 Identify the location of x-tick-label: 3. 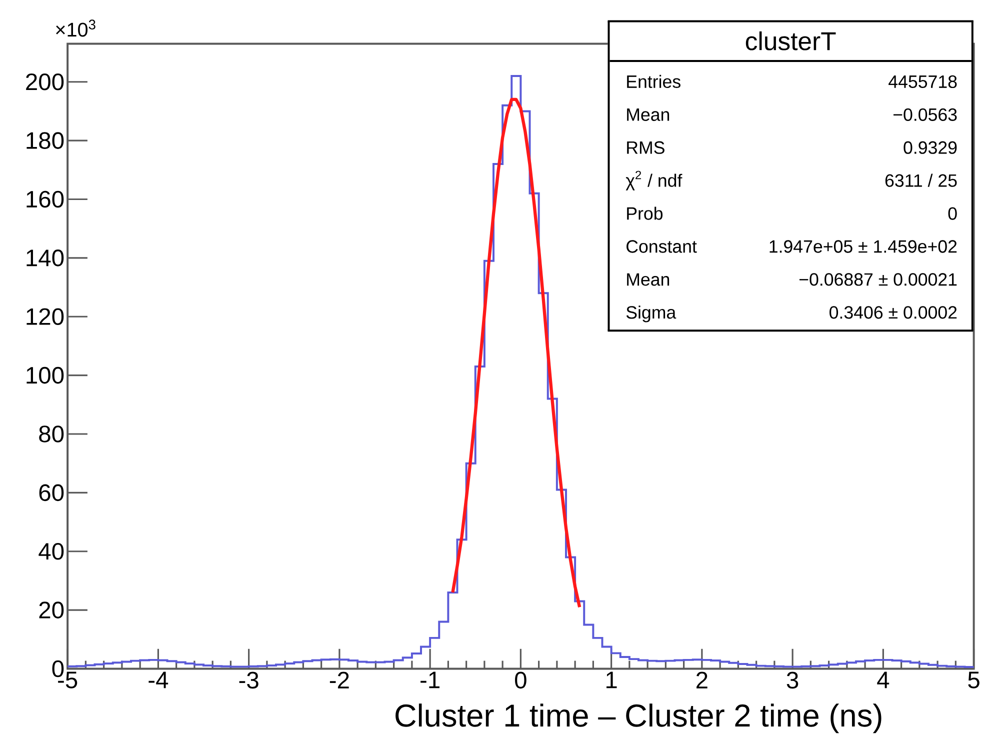
(792, 680).